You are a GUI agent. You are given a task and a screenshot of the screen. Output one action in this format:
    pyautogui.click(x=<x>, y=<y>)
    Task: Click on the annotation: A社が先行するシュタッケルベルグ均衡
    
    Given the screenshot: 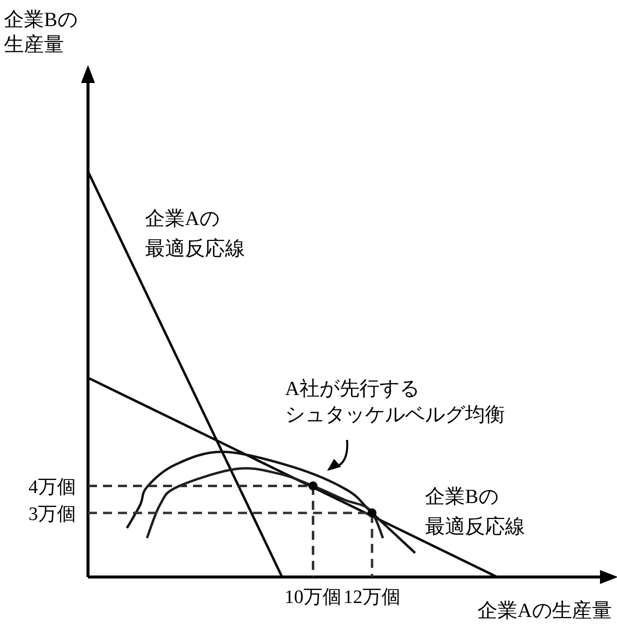 What is the action you would take?
    pyautogui.click(x=395, y=402)
    